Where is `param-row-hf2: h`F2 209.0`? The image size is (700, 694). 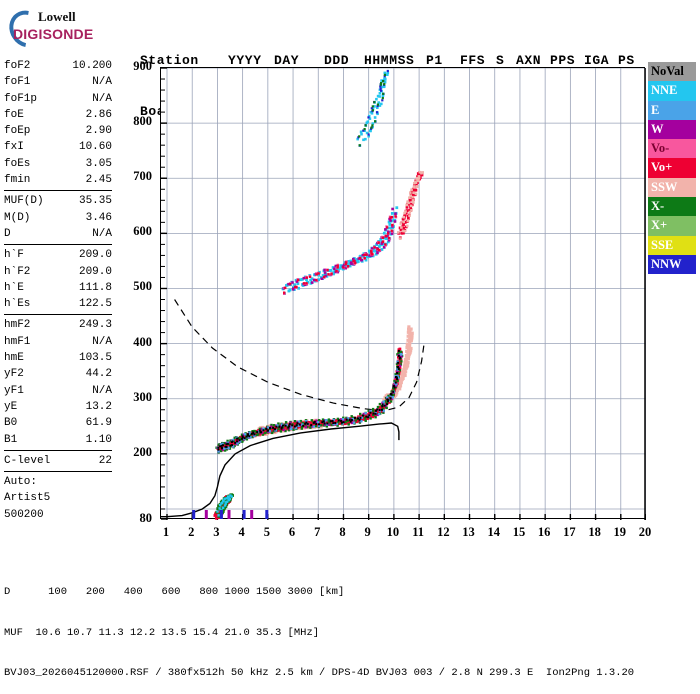
param-row-hf2: h`F2 209.0 is located at coordinates (58, 272).